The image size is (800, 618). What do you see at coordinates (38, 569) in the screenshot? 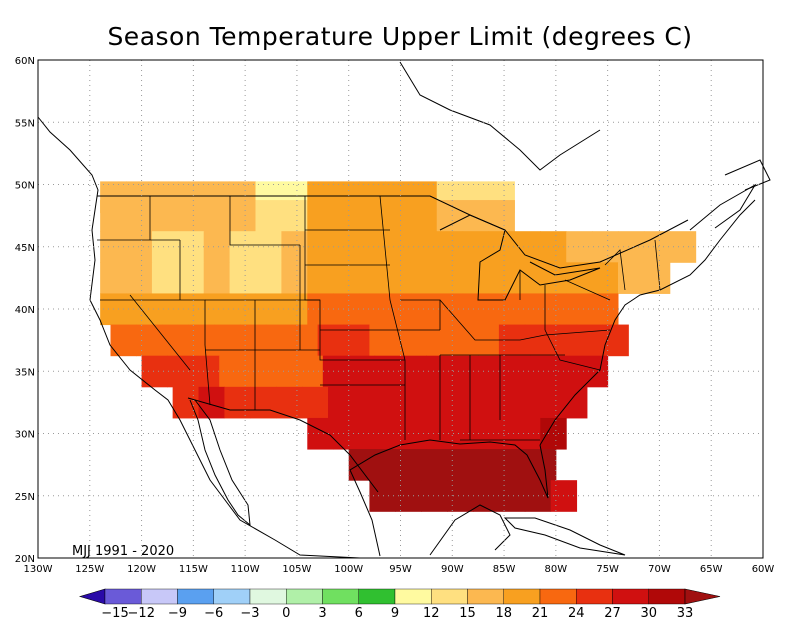
I see `lon-tick-label: 130W` at bounding box center [38, 569].